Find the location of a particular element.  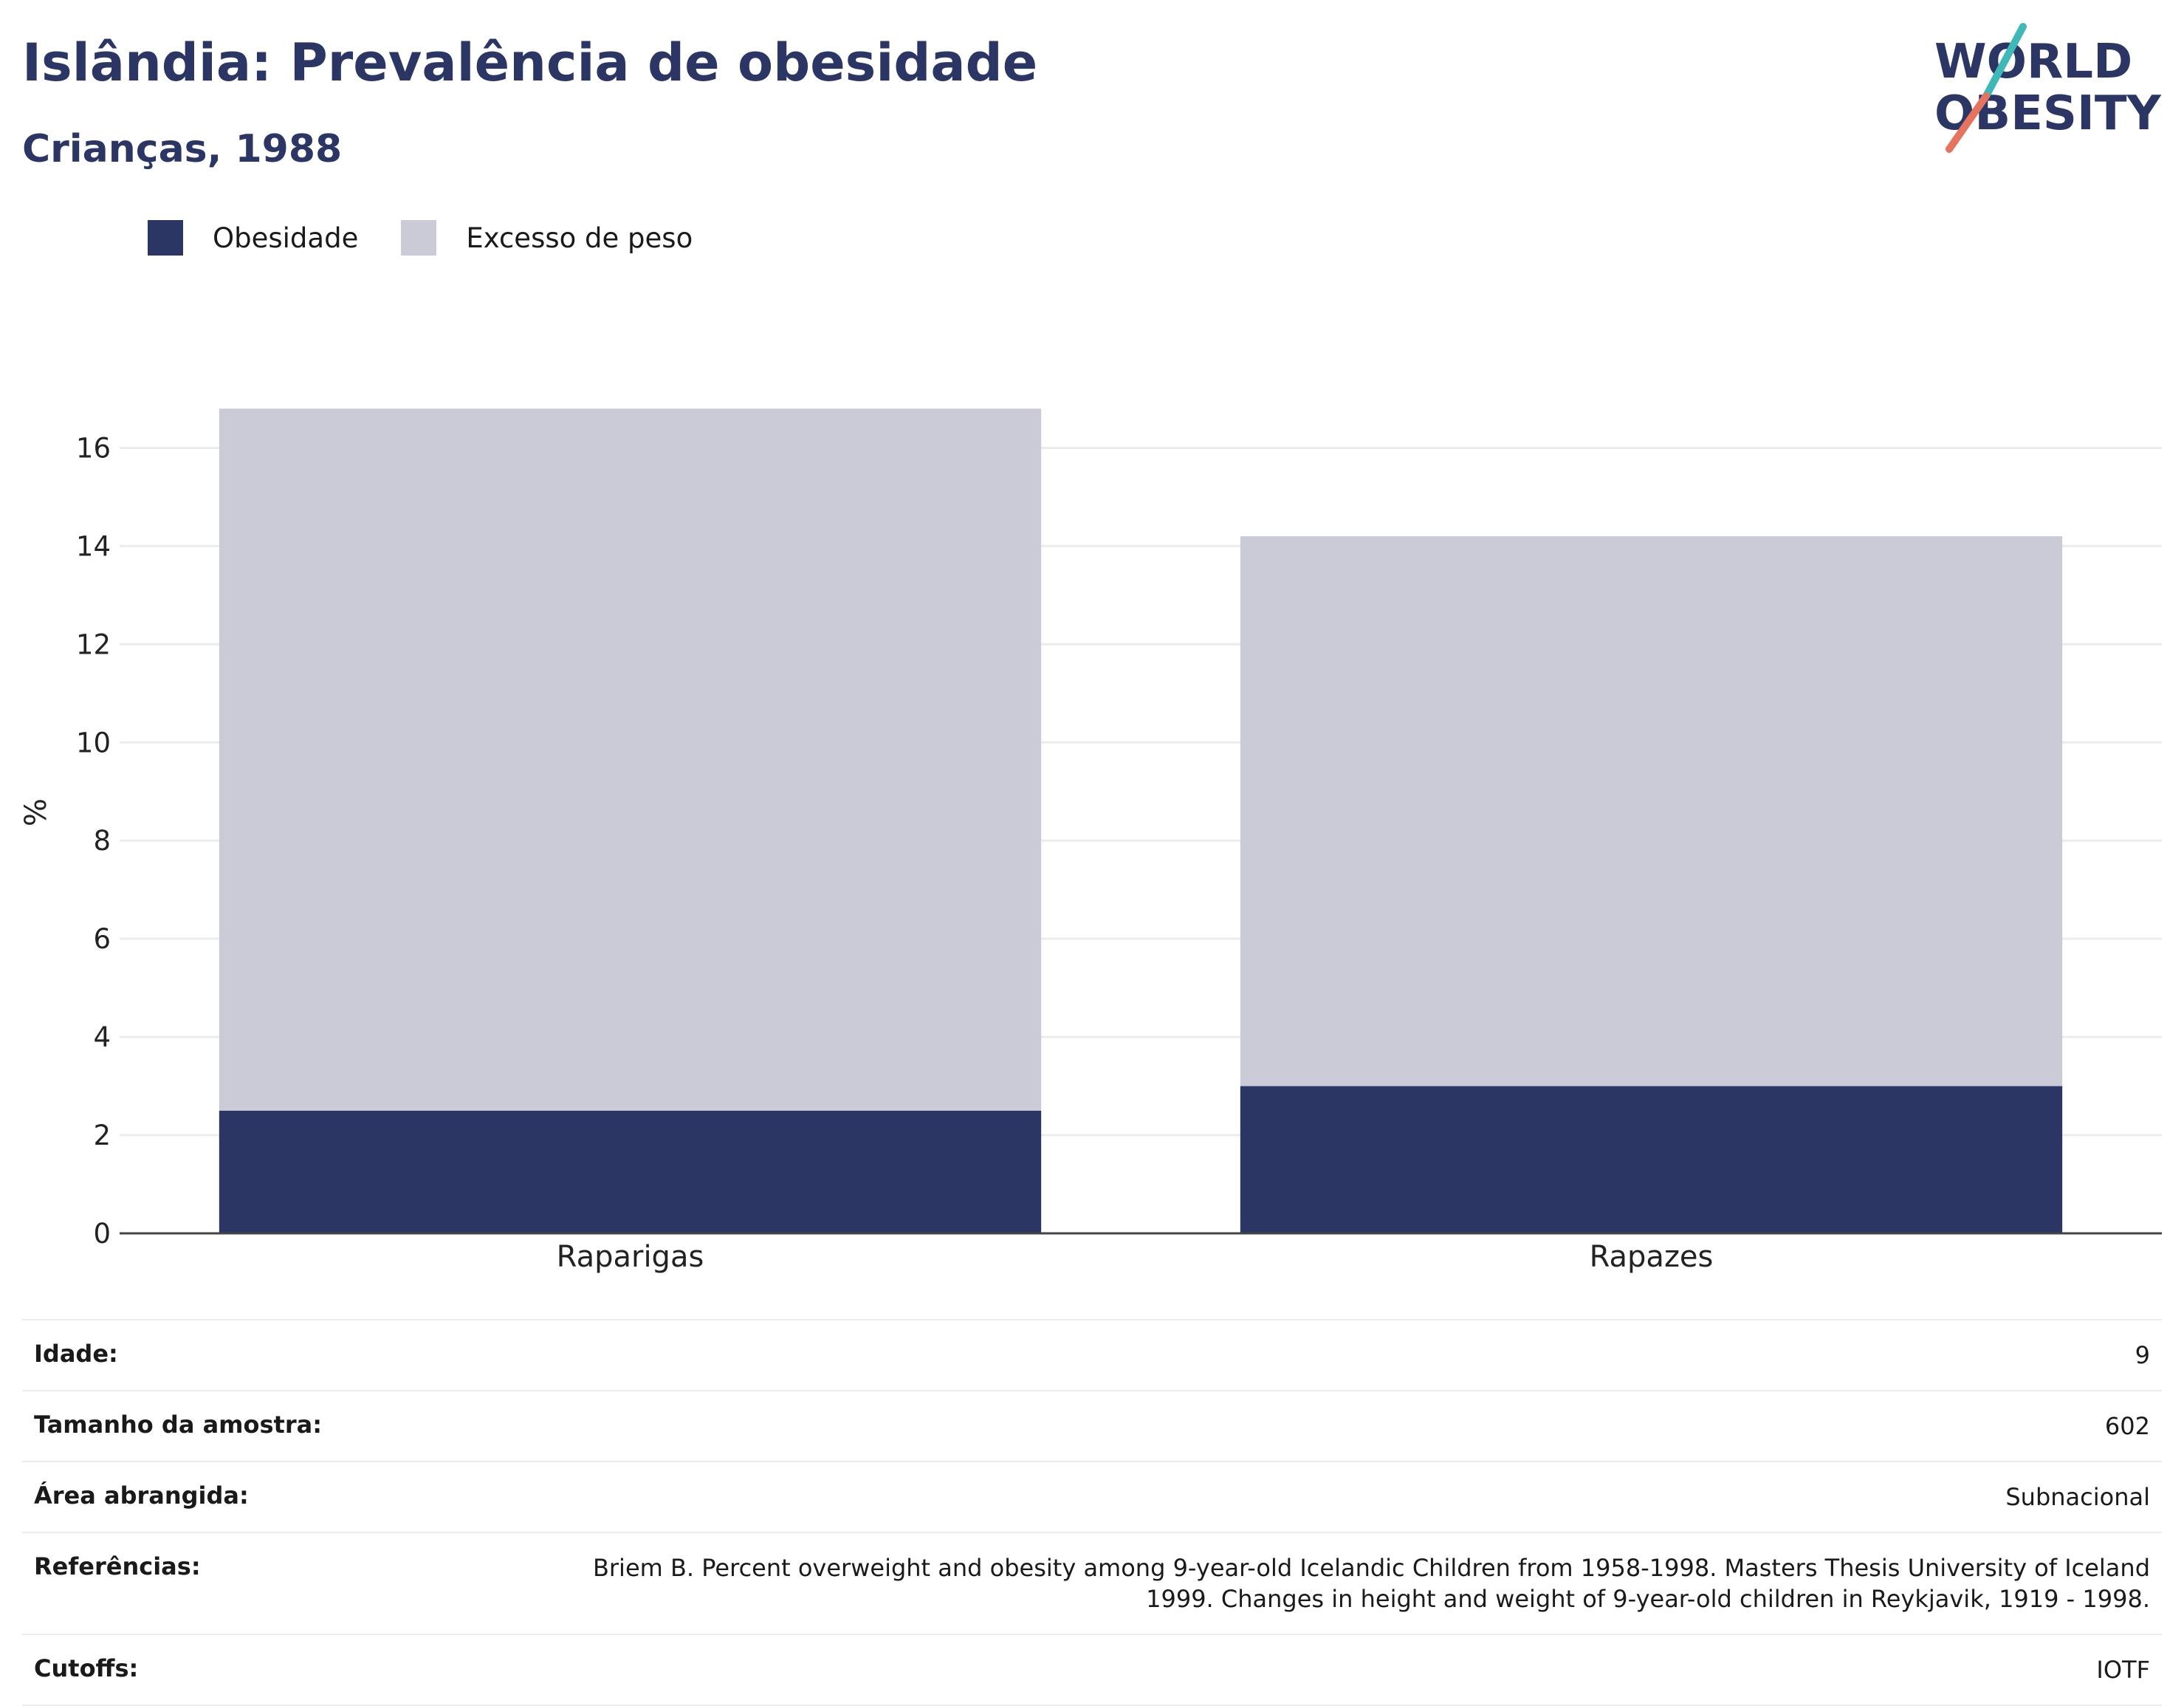

info-row: Tamanho da amostra: 602 is located at coordinates (1092, 1425).